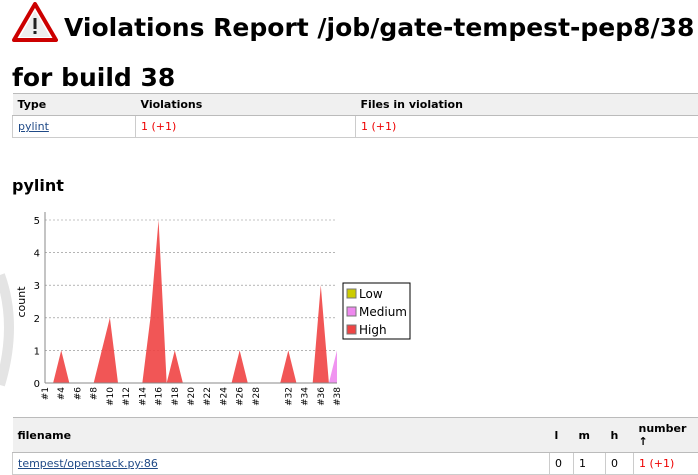  Describe the element at coordinates (160, 396) in the screenshot. I see `x-tick-label: #16` at that location.